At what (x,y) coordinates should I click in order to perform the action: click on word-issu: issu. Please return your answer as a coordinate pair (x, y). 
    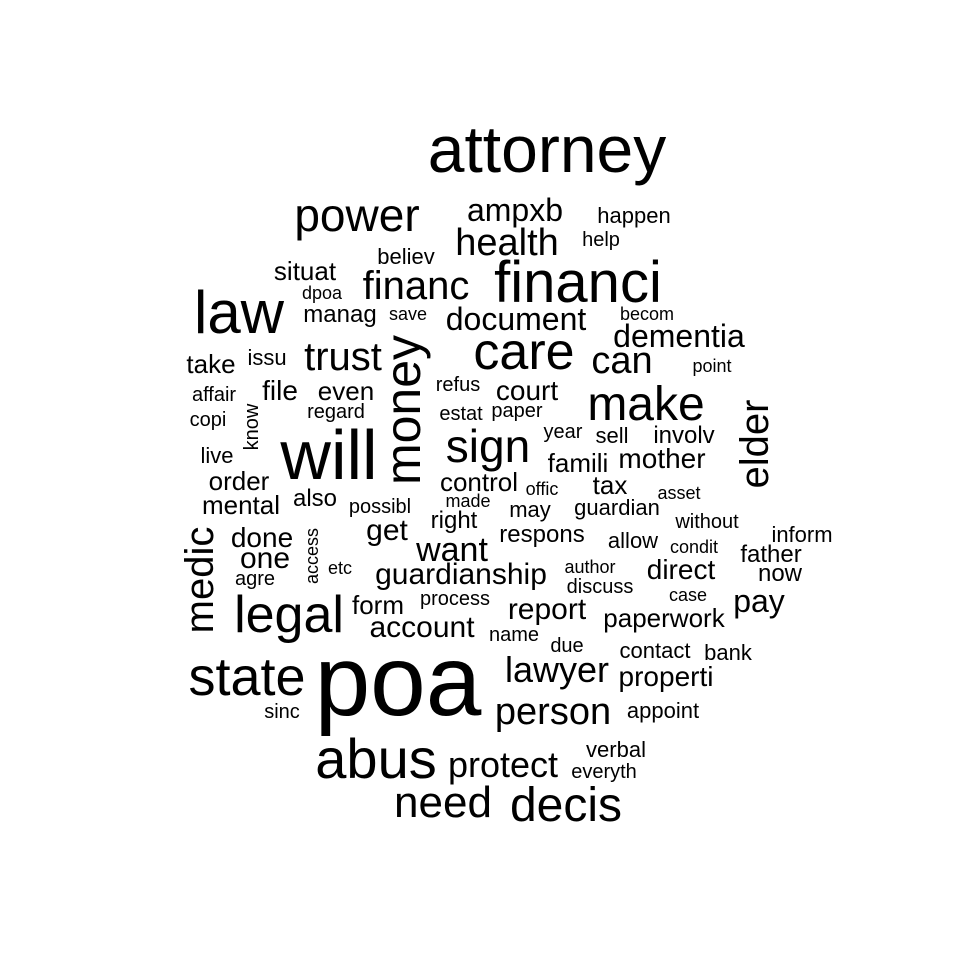
    Looking at the image, I should click on (267, 357).